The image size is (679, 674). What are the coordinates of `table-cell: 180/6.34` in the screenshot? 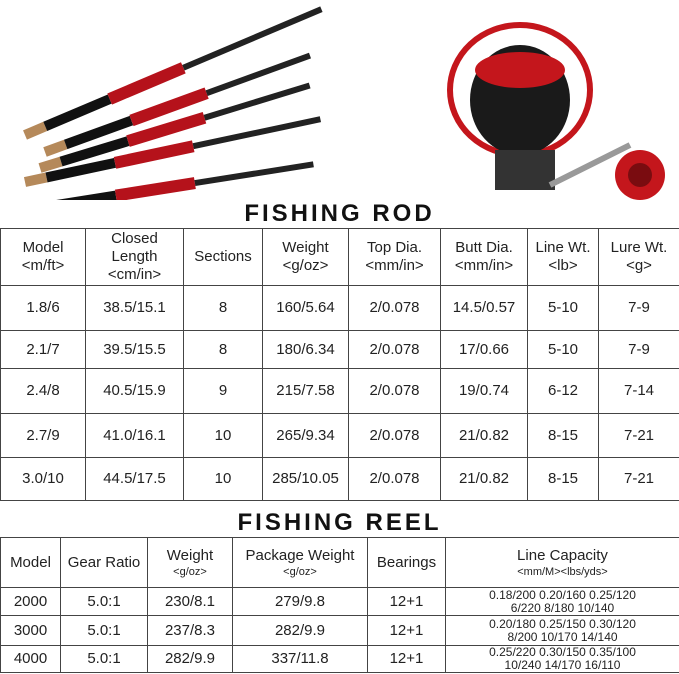 It's located at (305, 349).